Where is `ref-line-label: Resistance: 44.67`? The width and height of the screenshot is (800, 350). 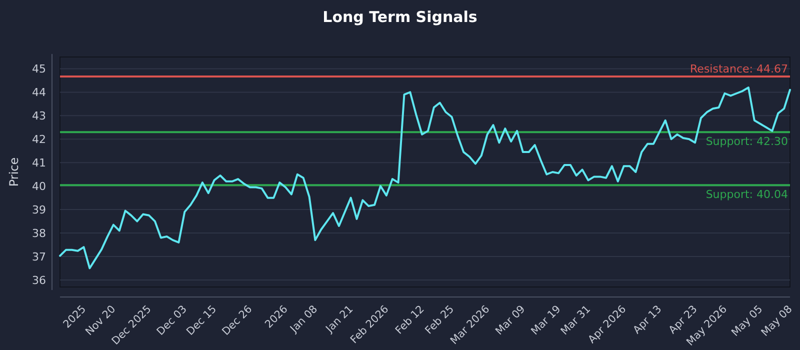 ref-line-label: Resistance: 44.67 is located at coordinates (739, 69).